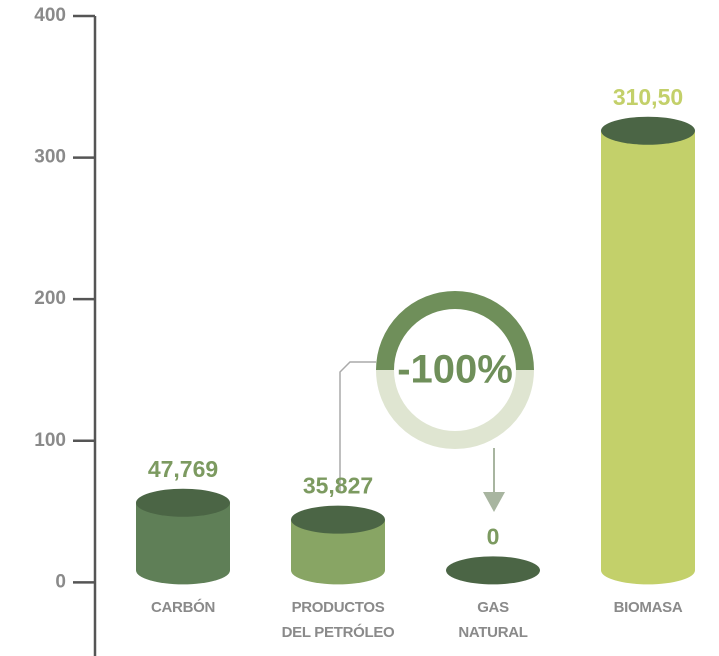 Image resolution: width=719 pixels, height=656 pixels. I want to click on y-tick-label: 100, so click(50, 440).